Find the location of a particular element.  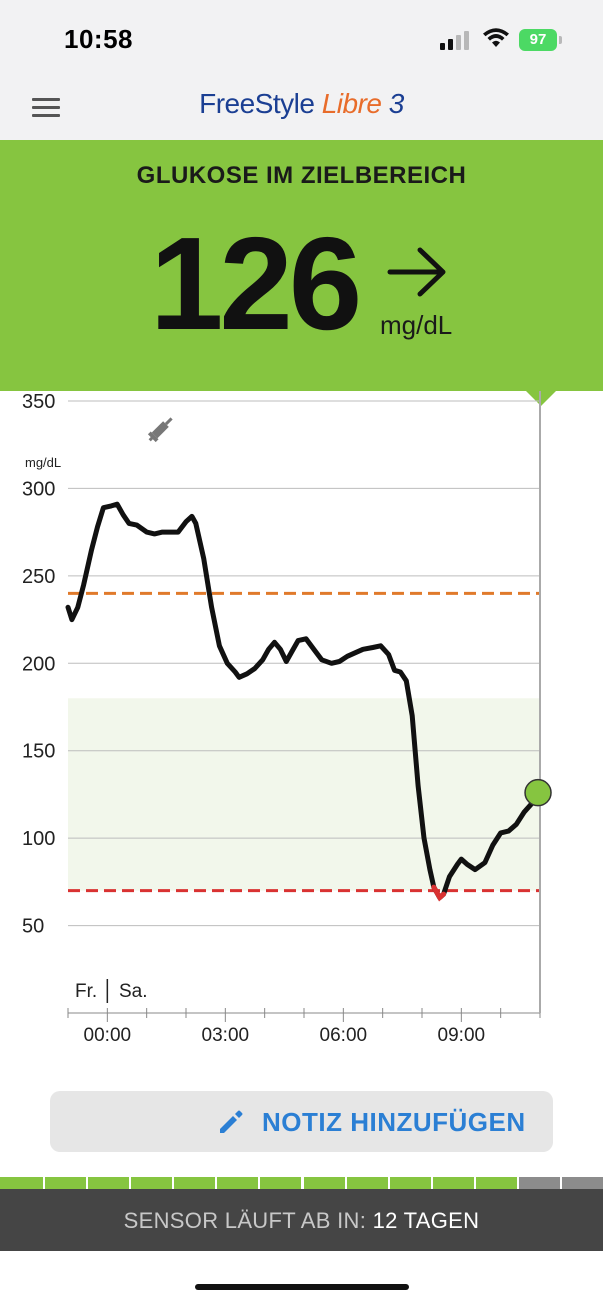

y-tick-label-50: 50 is located at coordinates (33, 927).